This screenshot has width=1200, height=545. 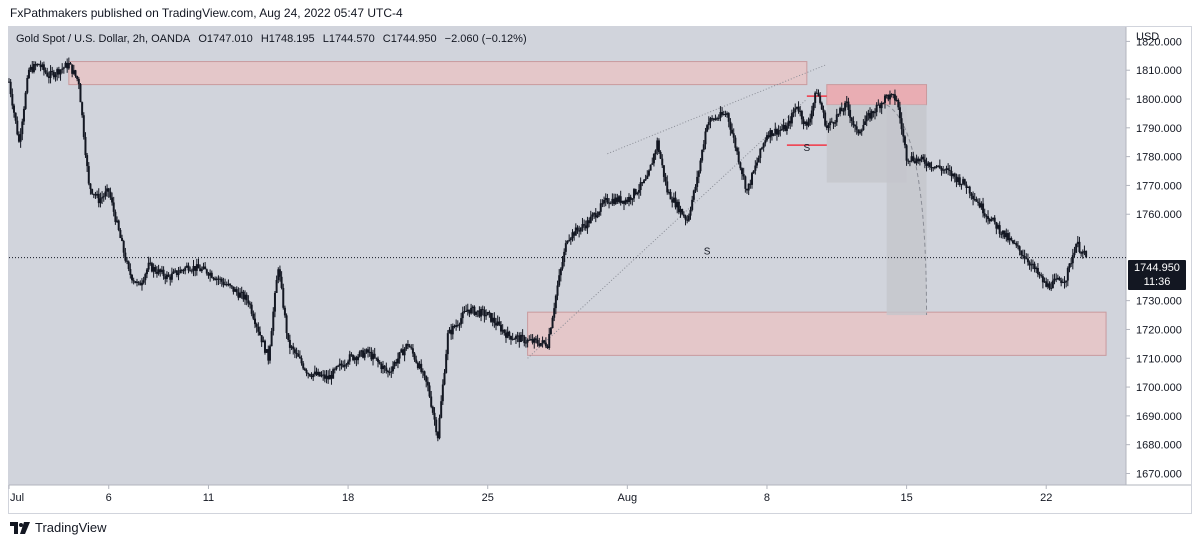 I want to click on tradingview-brand: TradingView, so click(x=58, y=527).